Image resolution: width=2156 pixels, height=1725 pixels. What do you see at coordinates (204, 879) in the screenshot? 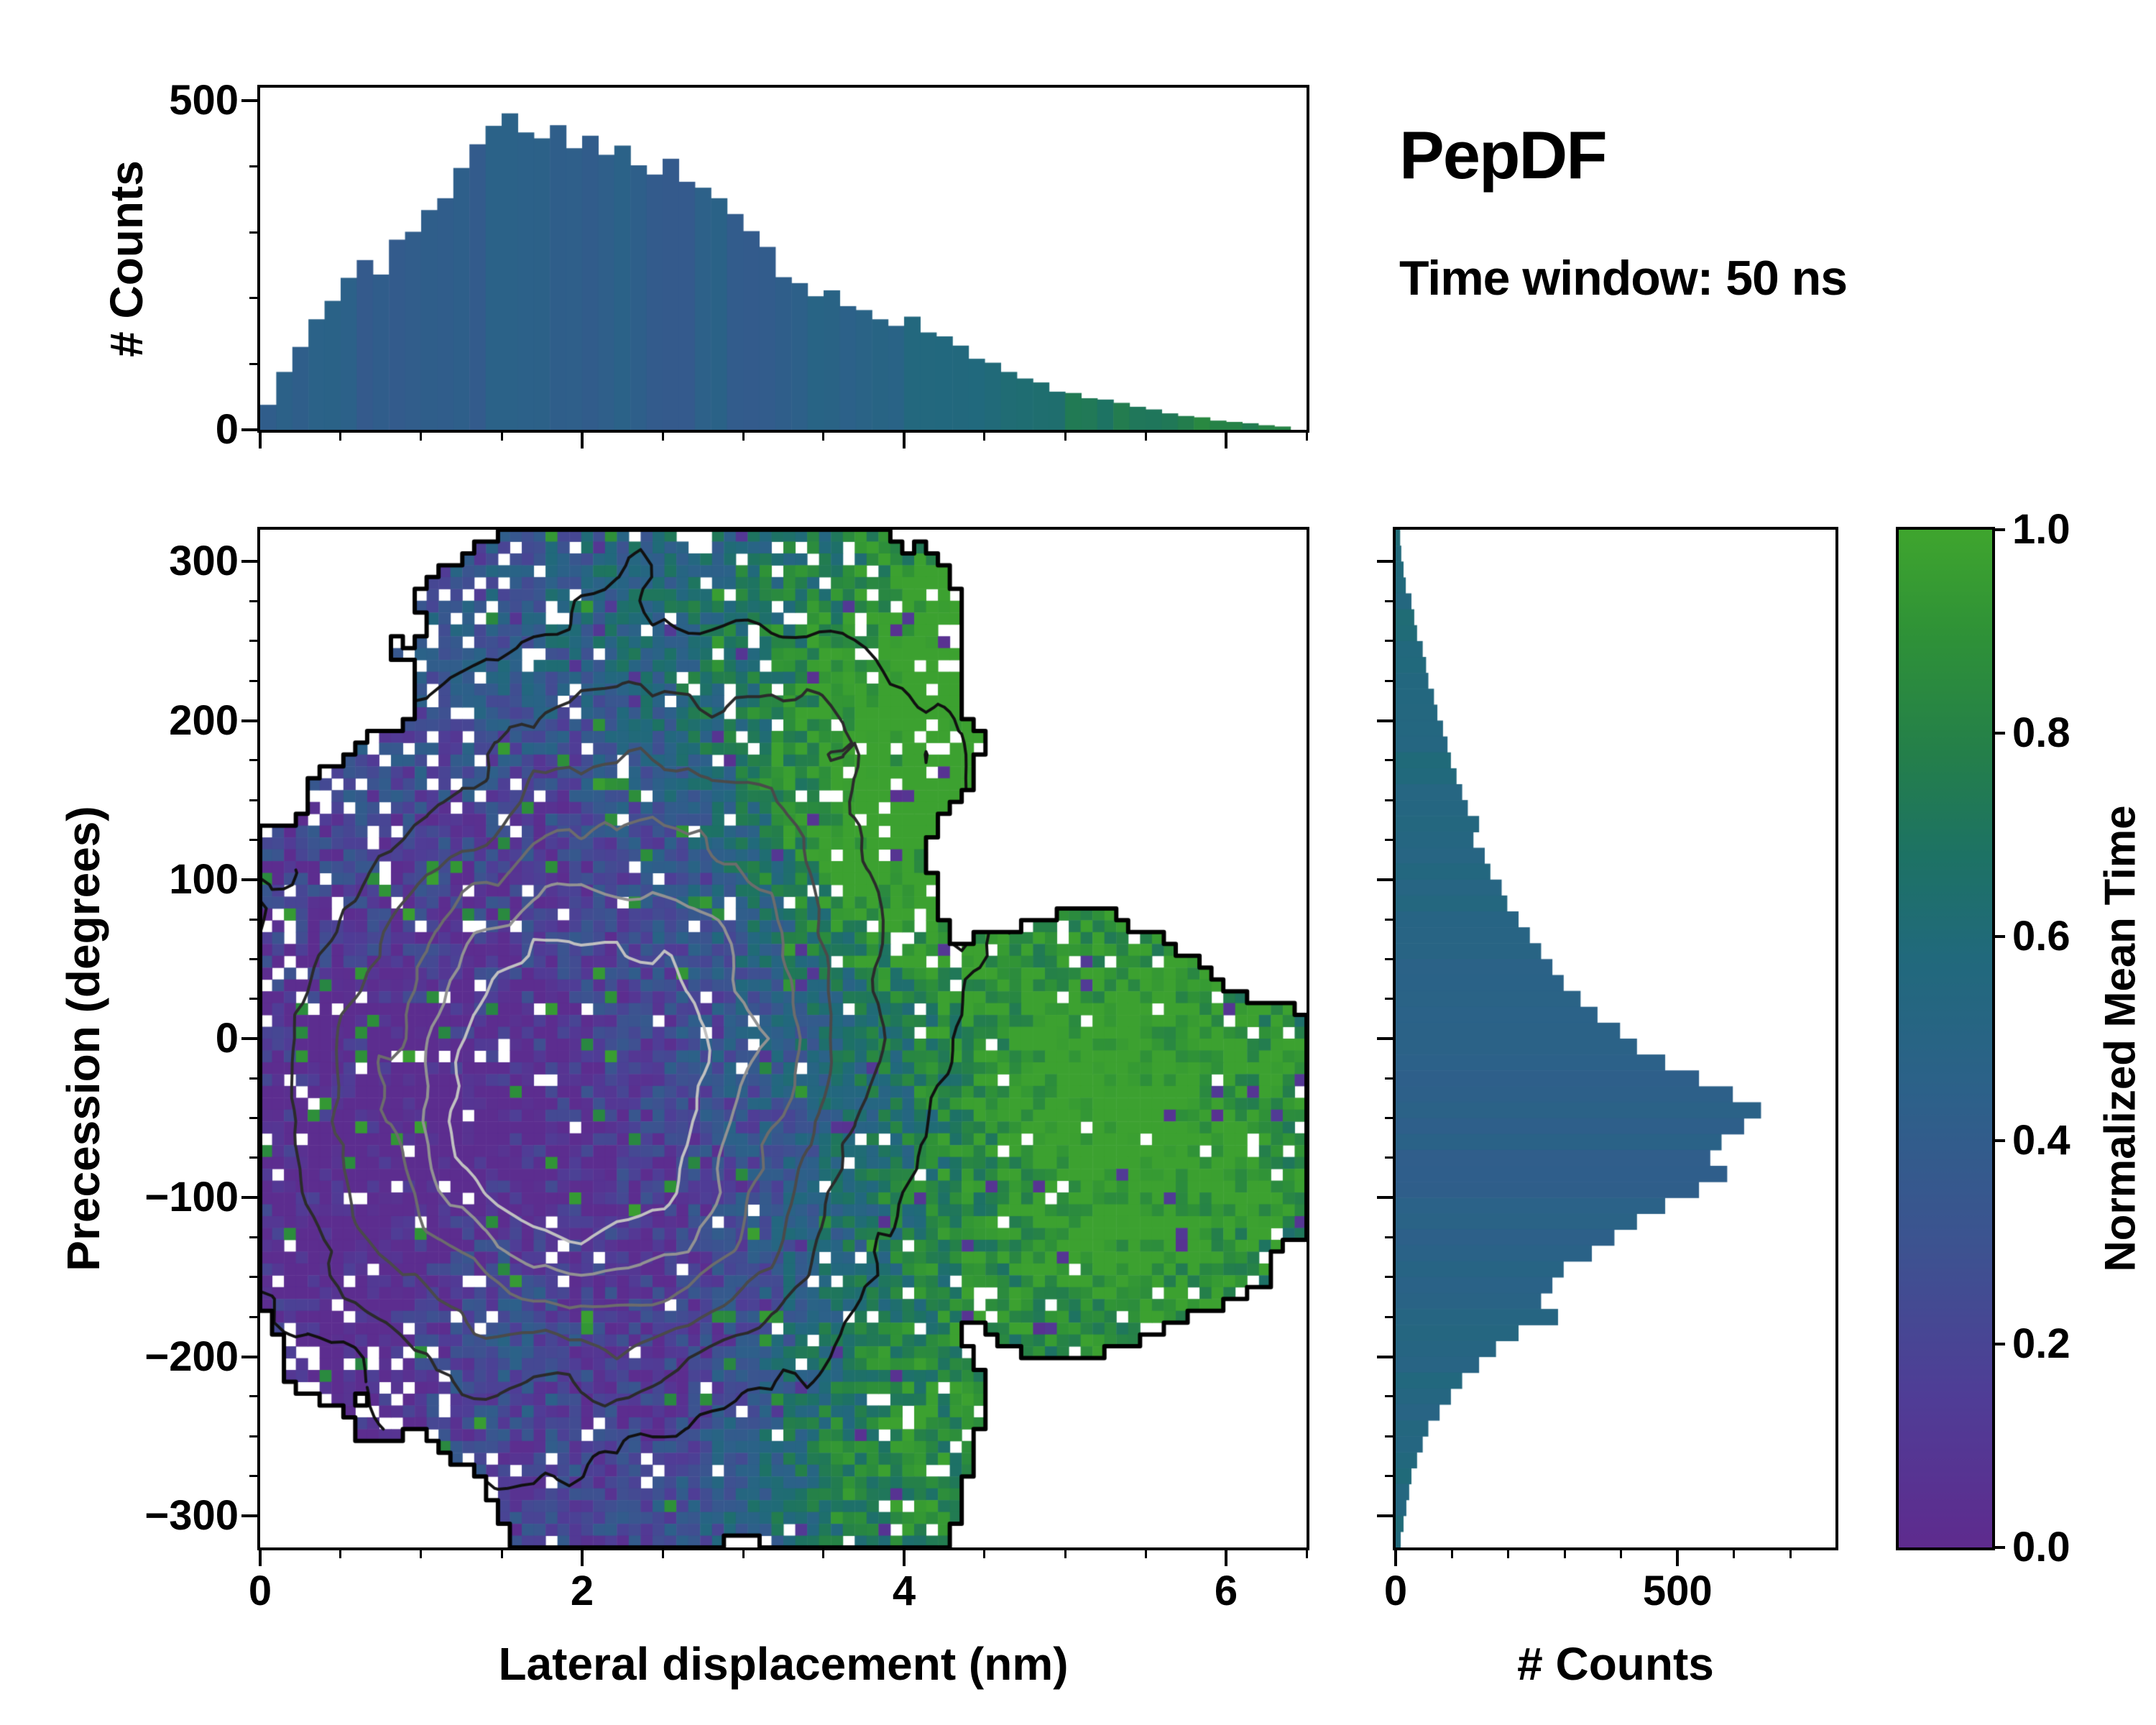
I see `tick-label: 100` at bounding box center [204, 879].